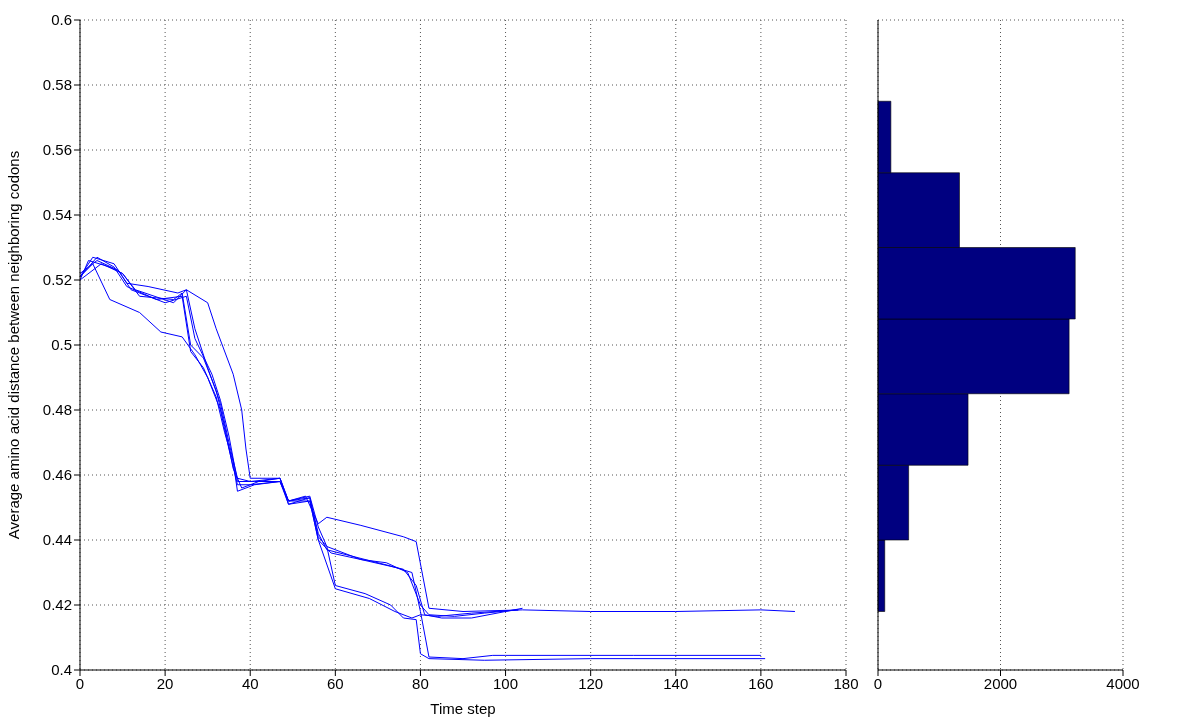  I want to click on y-axis-title: Average amino acid distance between neighboring codons, so click(14, 345).